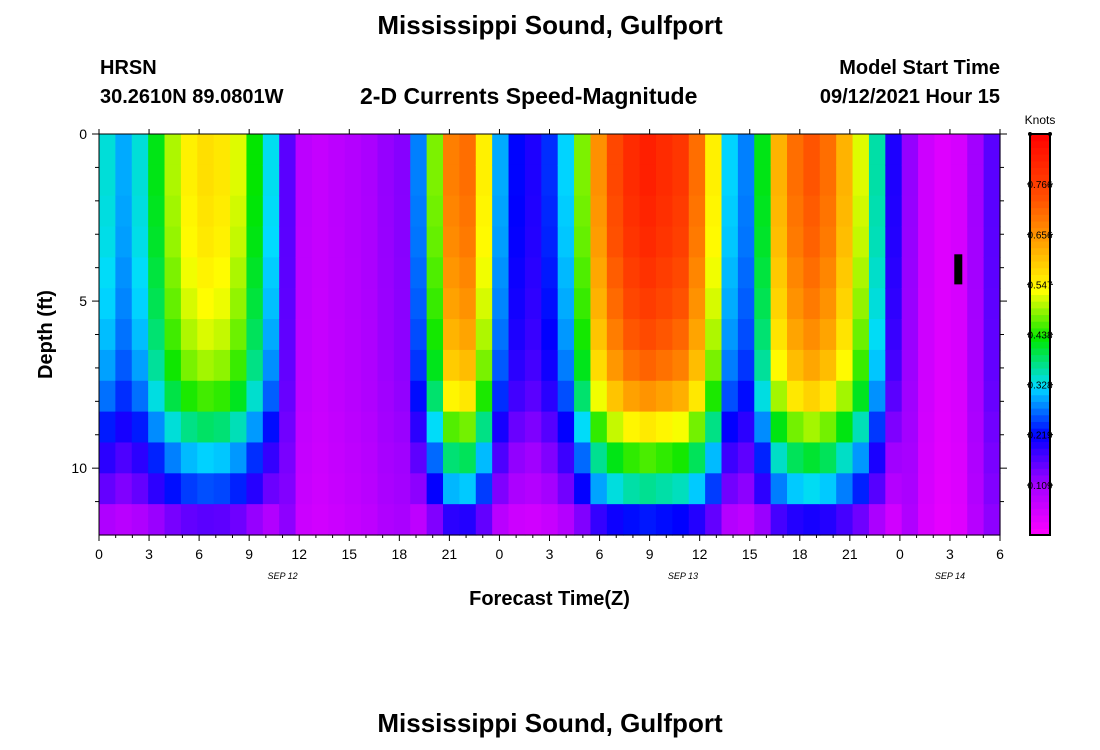  What do you see at coordinates (550, 25) in the screenshot?
I see `chart-title: Mississippi Sound, Gulfport` at bounding box center [550, 25].